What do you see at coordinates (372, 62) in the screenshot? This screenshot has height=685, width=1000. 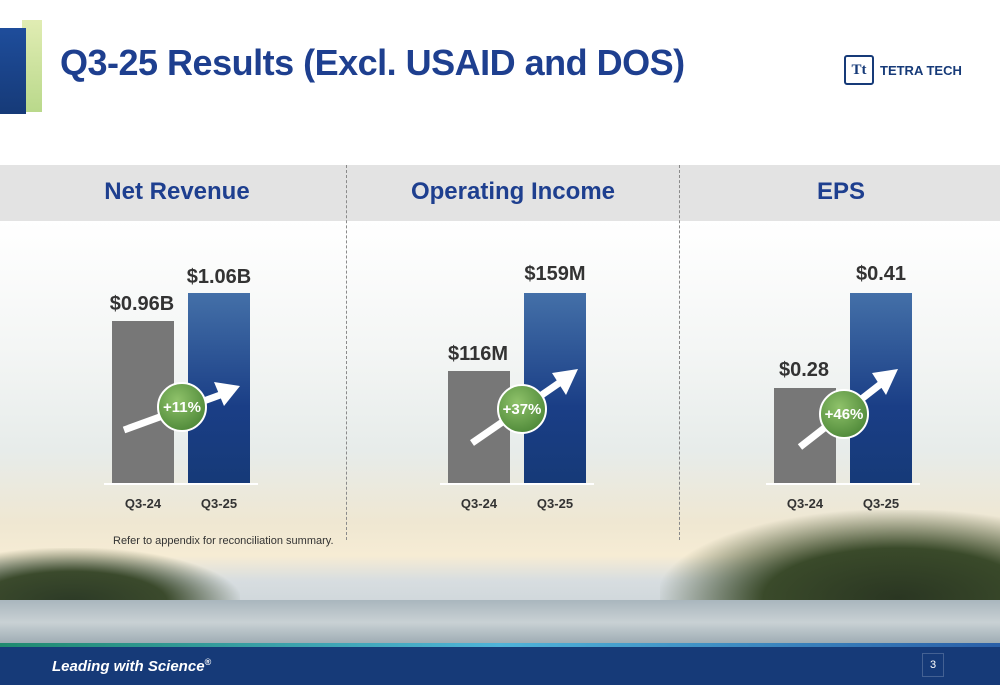 I see `page-title: Q3-25 Results (Excl. USAID and DOS)` at bounding box center [372, 62].